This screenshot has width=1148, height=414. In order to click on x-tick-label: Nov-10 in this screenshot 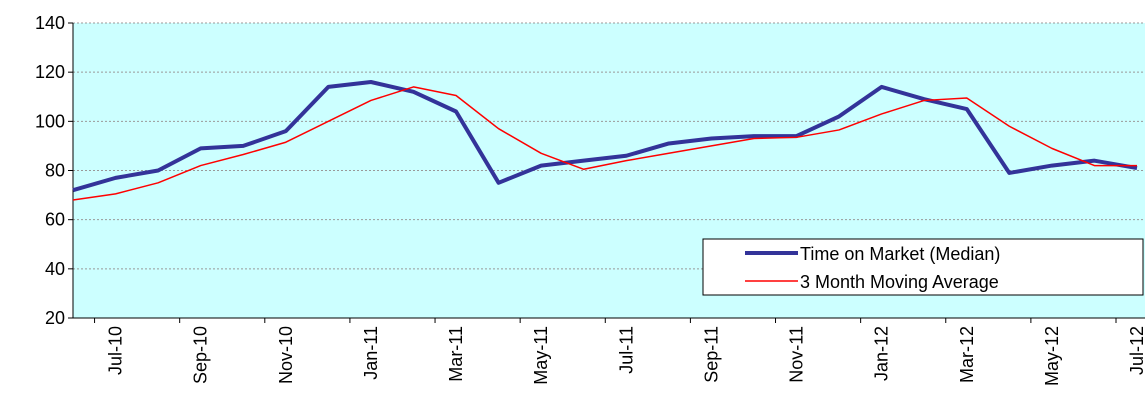, I will do `click(286, 355)`.